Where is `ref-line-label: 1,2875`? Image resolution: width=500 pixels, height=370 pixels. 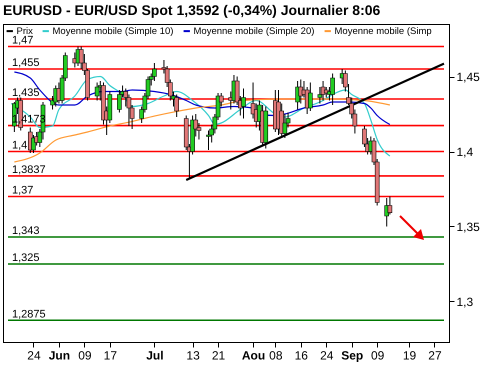
ref-line-label: 1,2875 is located at coordinates (29, 314).